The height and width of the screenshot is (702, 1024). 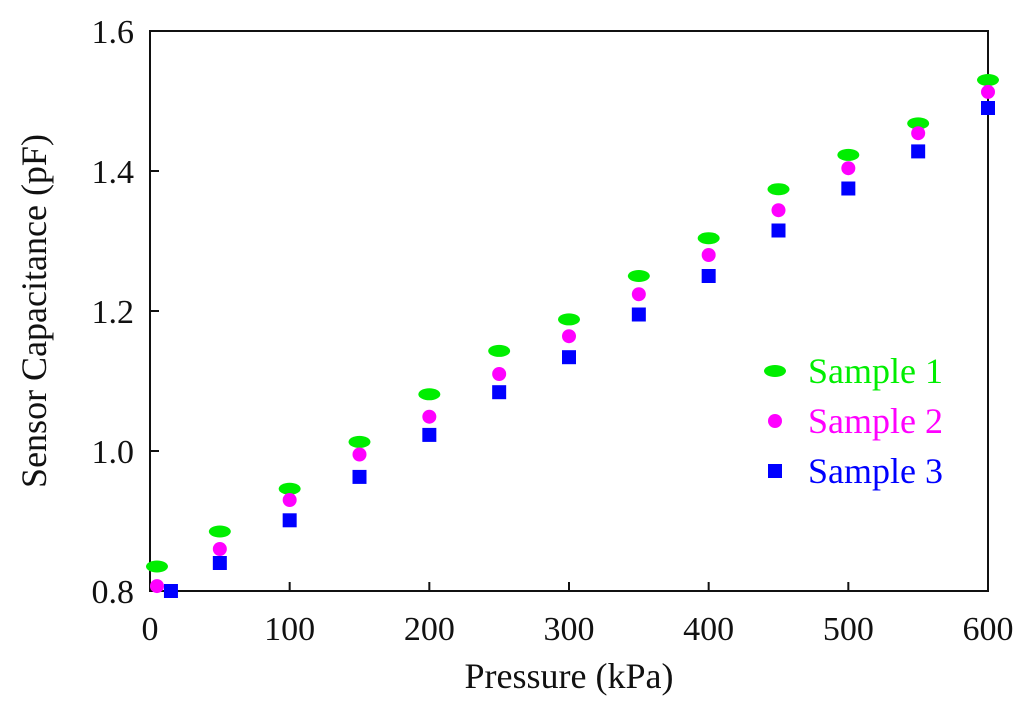 I want to click on y-tick-label: 1.4, so click(x=113, y=172).